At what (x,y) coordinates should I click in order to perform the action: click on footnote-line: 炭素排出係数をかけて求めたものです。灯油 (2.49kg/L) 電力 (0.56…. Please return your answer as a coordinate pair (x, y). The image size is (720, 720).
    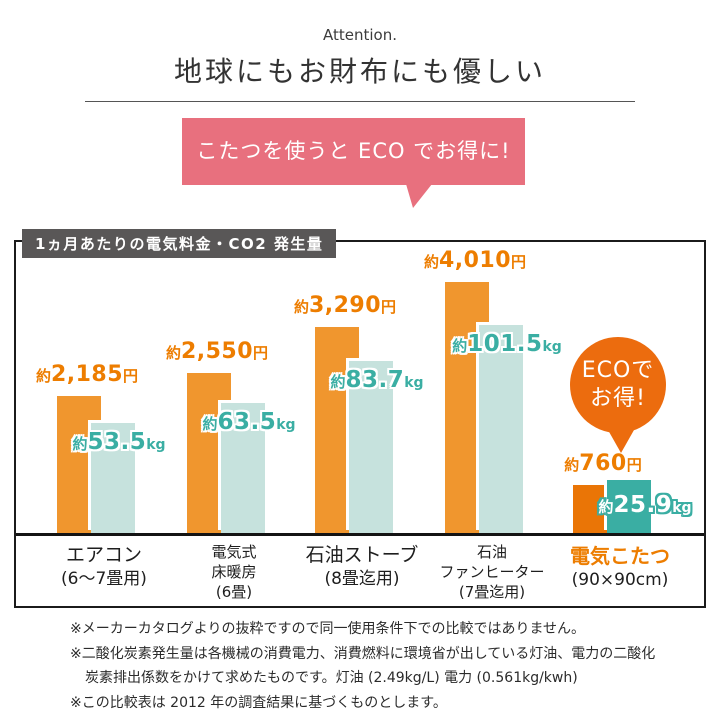
    Looking at the image, I should click on (331, 678).